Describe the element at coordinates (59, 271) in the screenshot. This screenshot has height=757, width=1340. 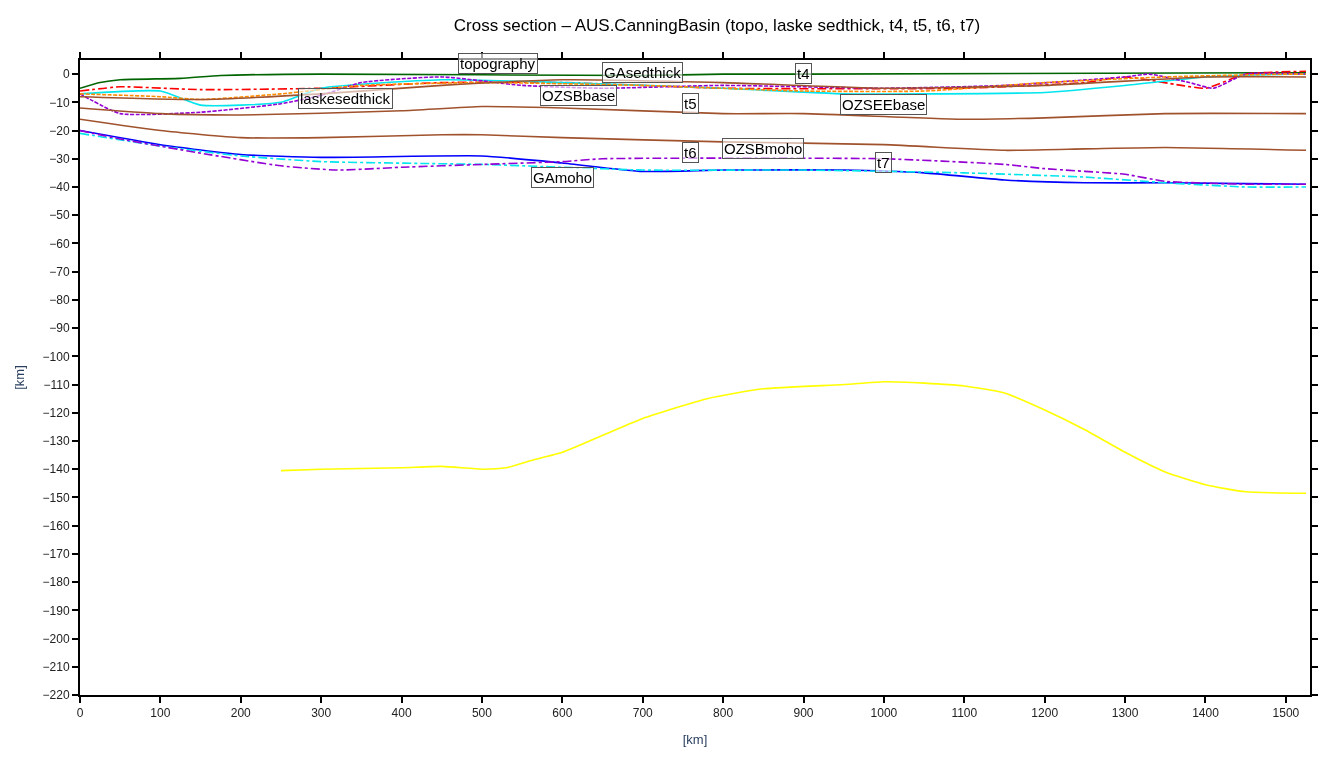
I see `y-tick-label: −70` at that location.